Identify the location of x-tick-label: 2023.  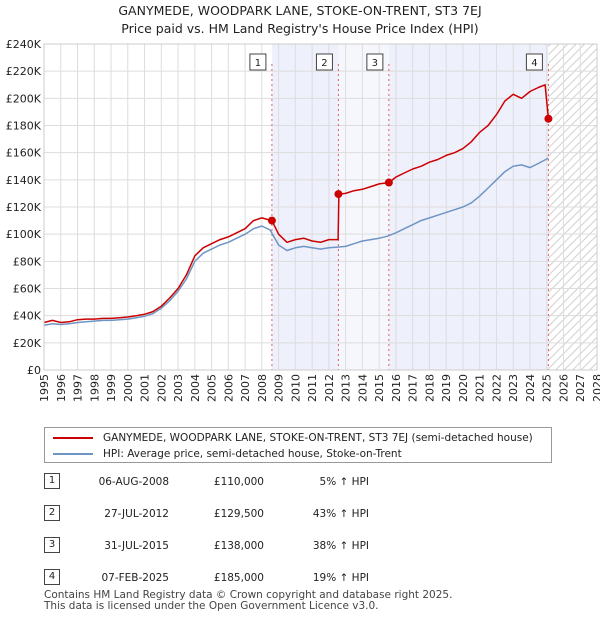
(513, 388).